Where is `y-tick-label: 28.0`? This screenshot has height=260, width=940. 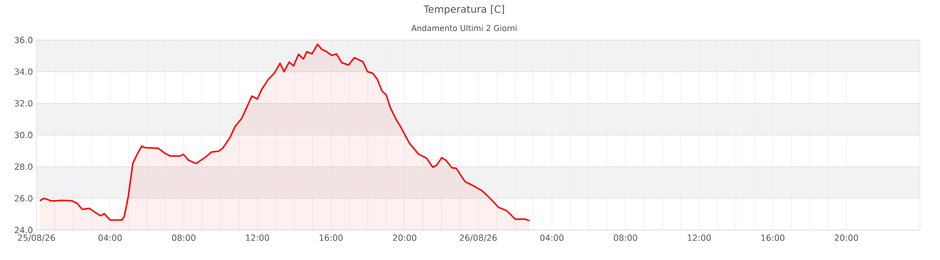 y-tick-label: 28.0 is located at coordinates (23, 166).